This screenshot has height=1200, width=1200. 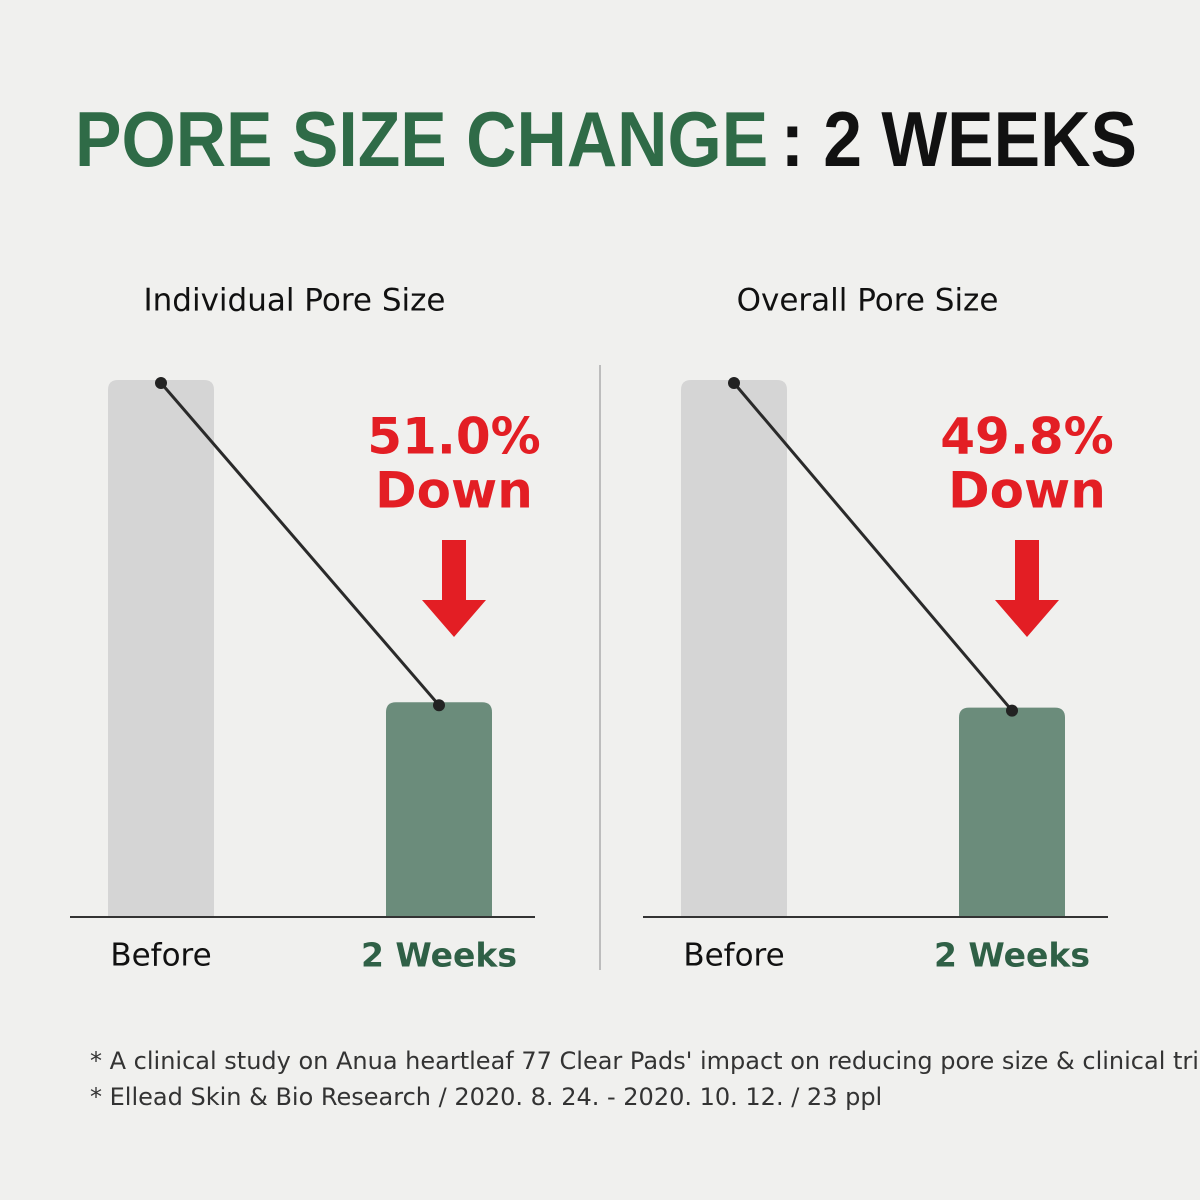 I want to click on title-sub: : 2 WEEKS, so click(x=959, y=139).